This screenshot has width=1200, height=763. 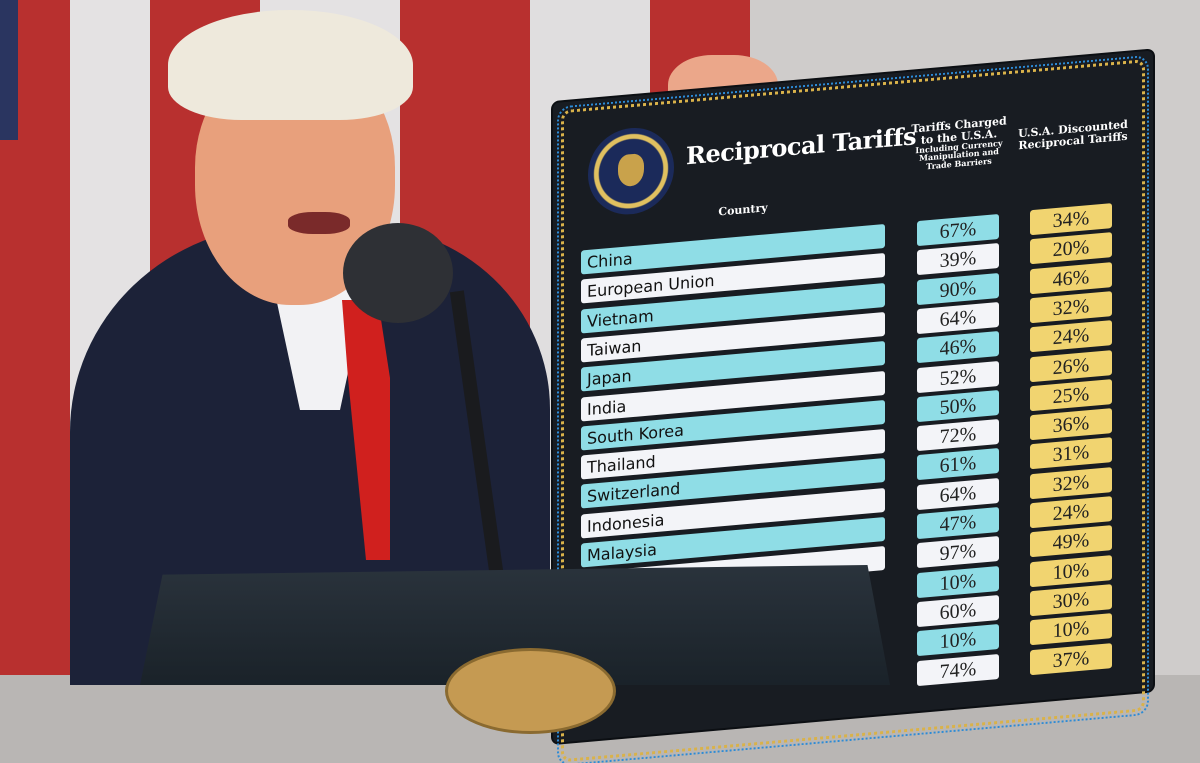 I want to click on hair, so click(x=290, y=65).